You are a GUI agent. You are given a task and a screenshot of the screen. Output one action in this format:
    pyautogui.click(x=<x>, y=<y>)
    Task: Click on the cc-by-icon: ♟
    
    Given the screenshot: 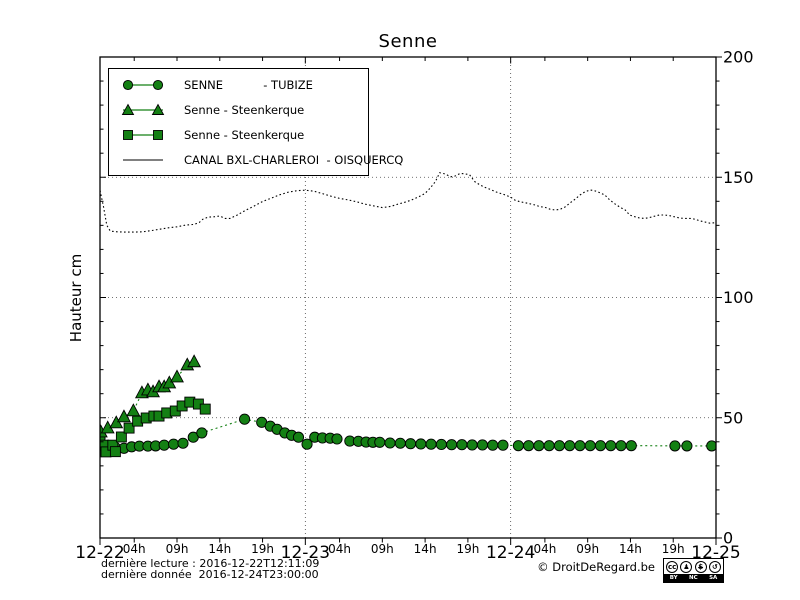 What is the action you would take?
    pyautogui.click(x=686, y=566)
    